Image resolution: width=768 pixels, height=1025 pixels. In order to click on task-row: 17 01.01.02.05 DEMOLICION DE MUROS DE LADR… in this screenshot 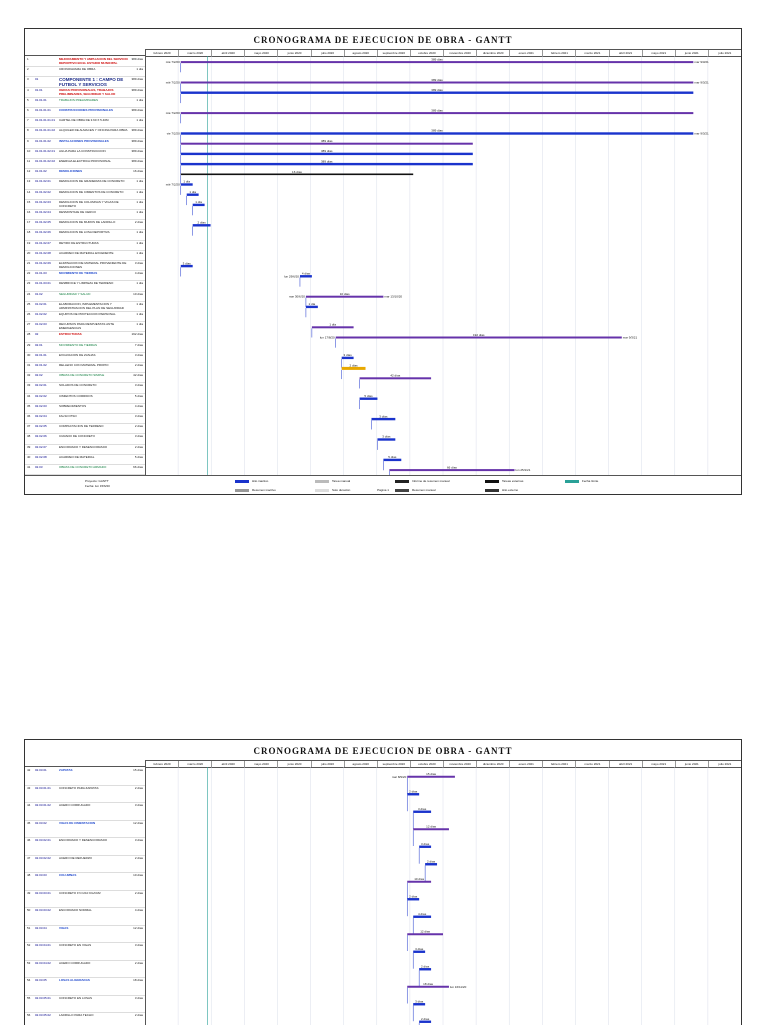, I will do `click(85, 225)`.